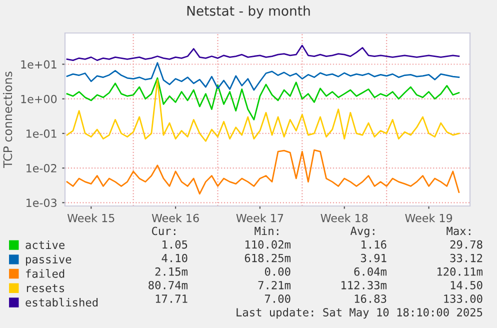 The width and height of the screenshot is (497, 328). What do you see at coordinates (171, 271) in the screenshot?
I see `text: 2.15m` at bounding box center [171, 271].